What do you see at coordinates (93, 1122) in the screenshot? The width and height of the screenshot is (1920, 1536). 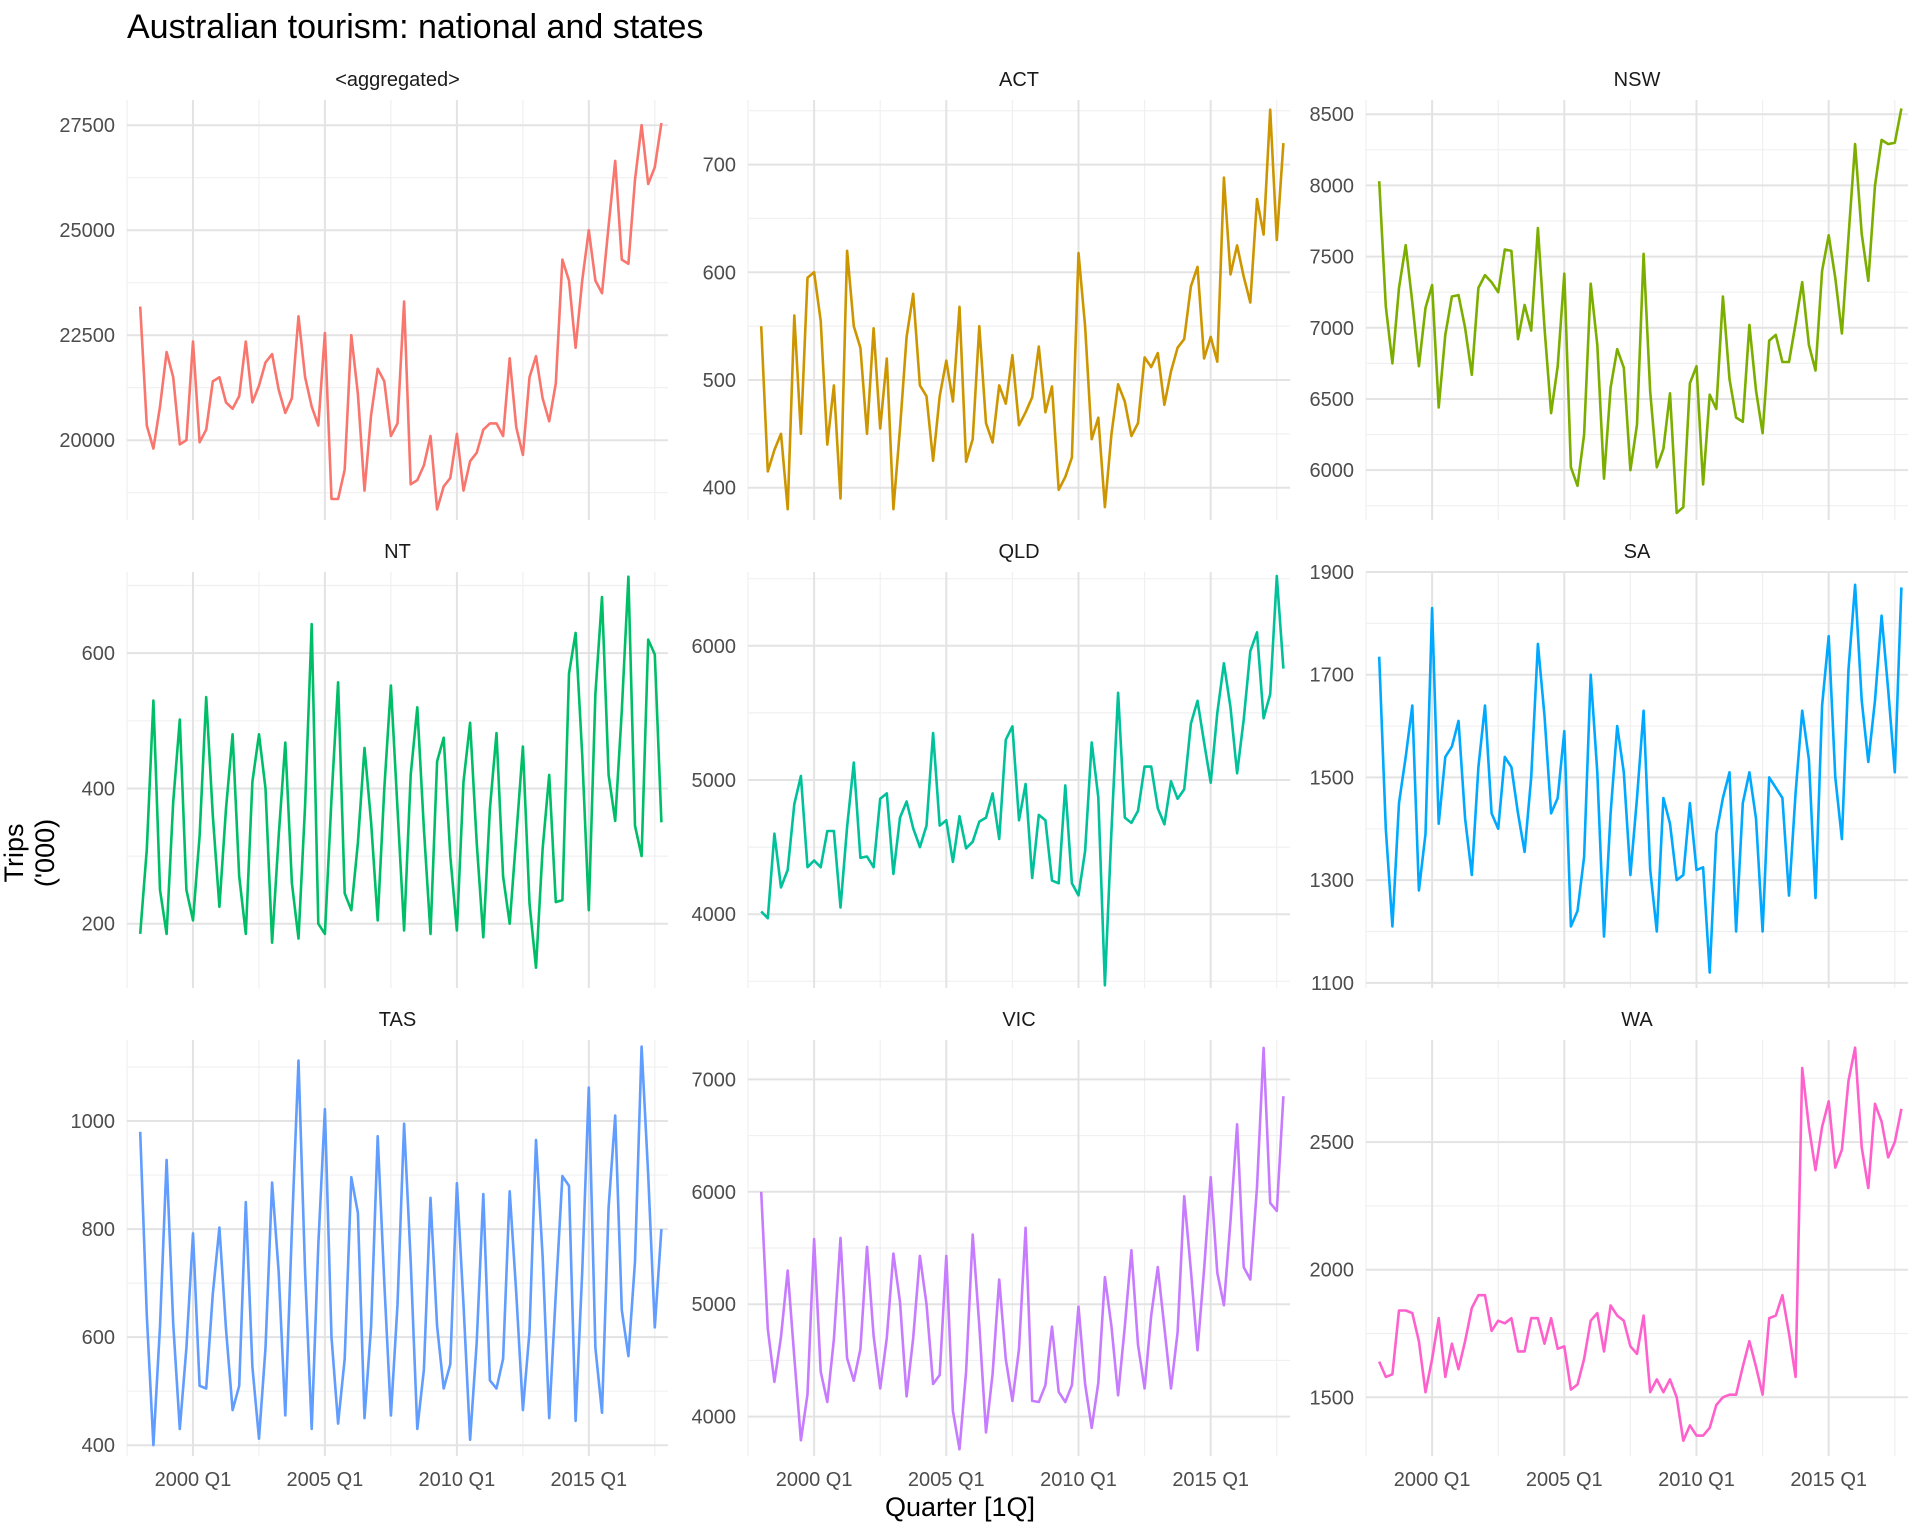 I see `y-tick-label: 1000` at bounding box center [93, 1122].